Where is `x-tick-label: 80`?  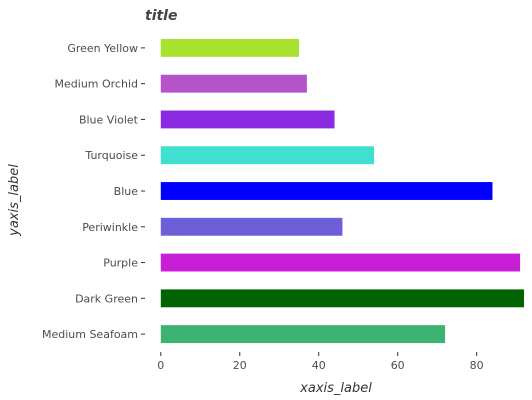
x-tick-label: 80 is located at coordinates (477, 365).